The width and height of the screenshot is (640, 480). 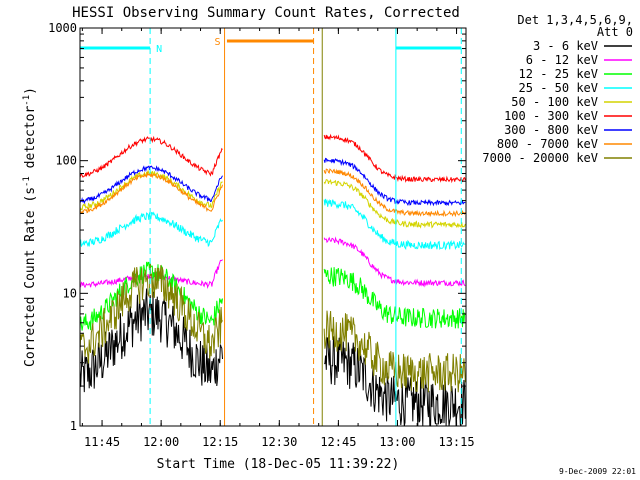 What do you see at coordinates (159, 49) in the screenshot?
I see `annotation-label-N: N` at bounding box center [159, 49].